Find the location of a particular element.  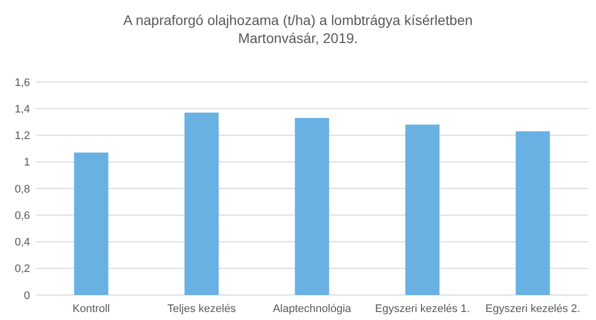

x-tick-label: Kontroll is located at coordinates (91, 309).